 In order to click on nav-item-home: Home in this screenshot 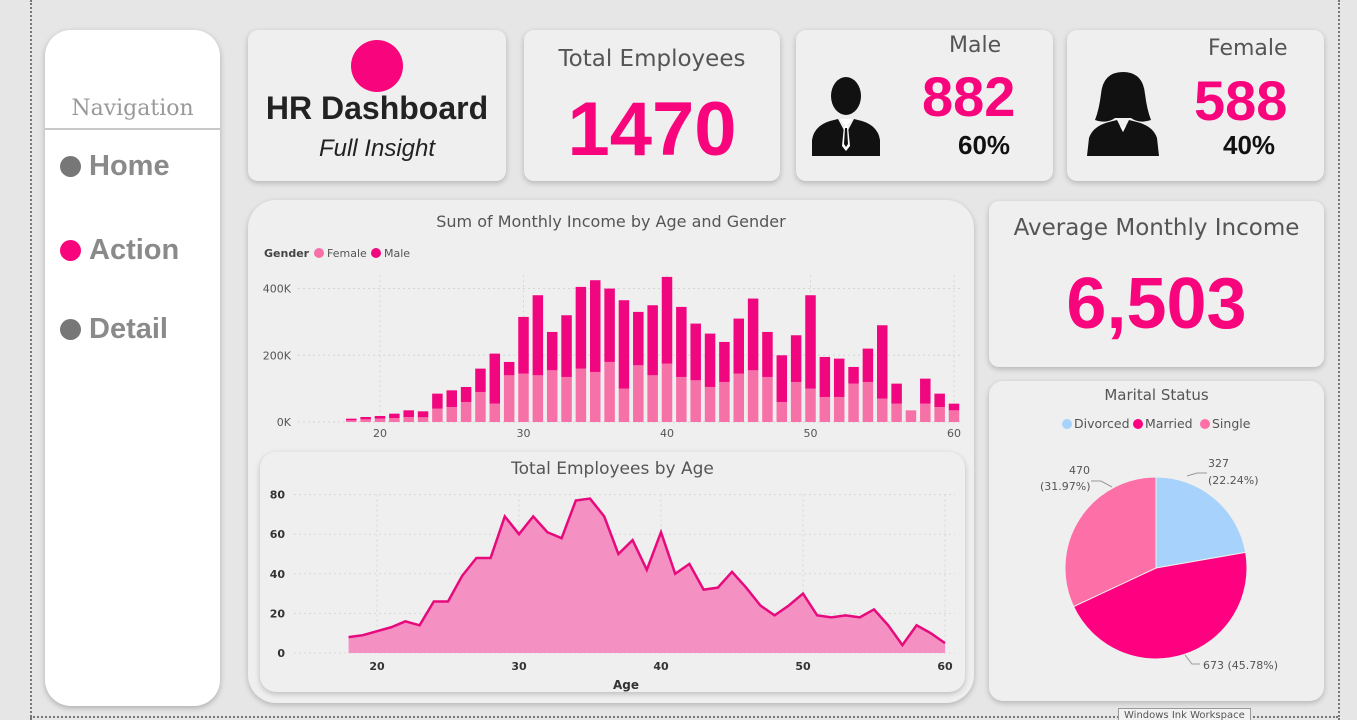, I will do `click(115, 166)`.